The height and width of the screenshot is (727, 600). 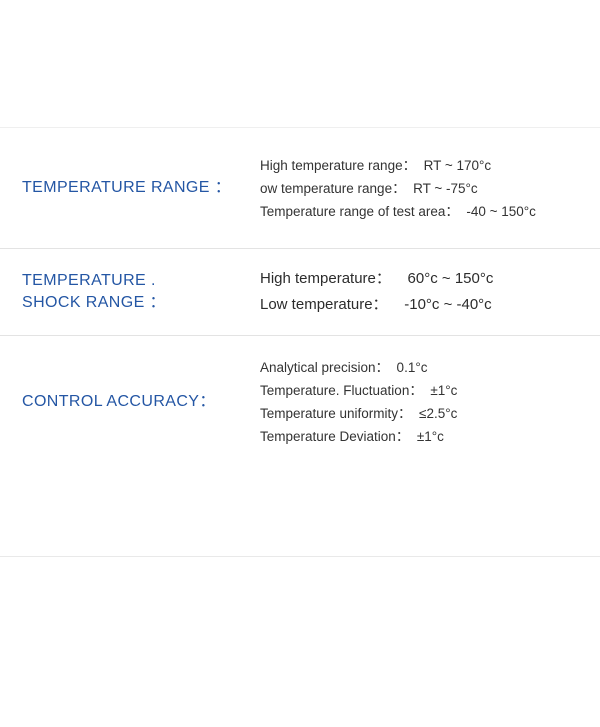 I want to click on spec-line-high-temperature: High temperature： 60°c ~ 150°c, so click(x=377, y=278).